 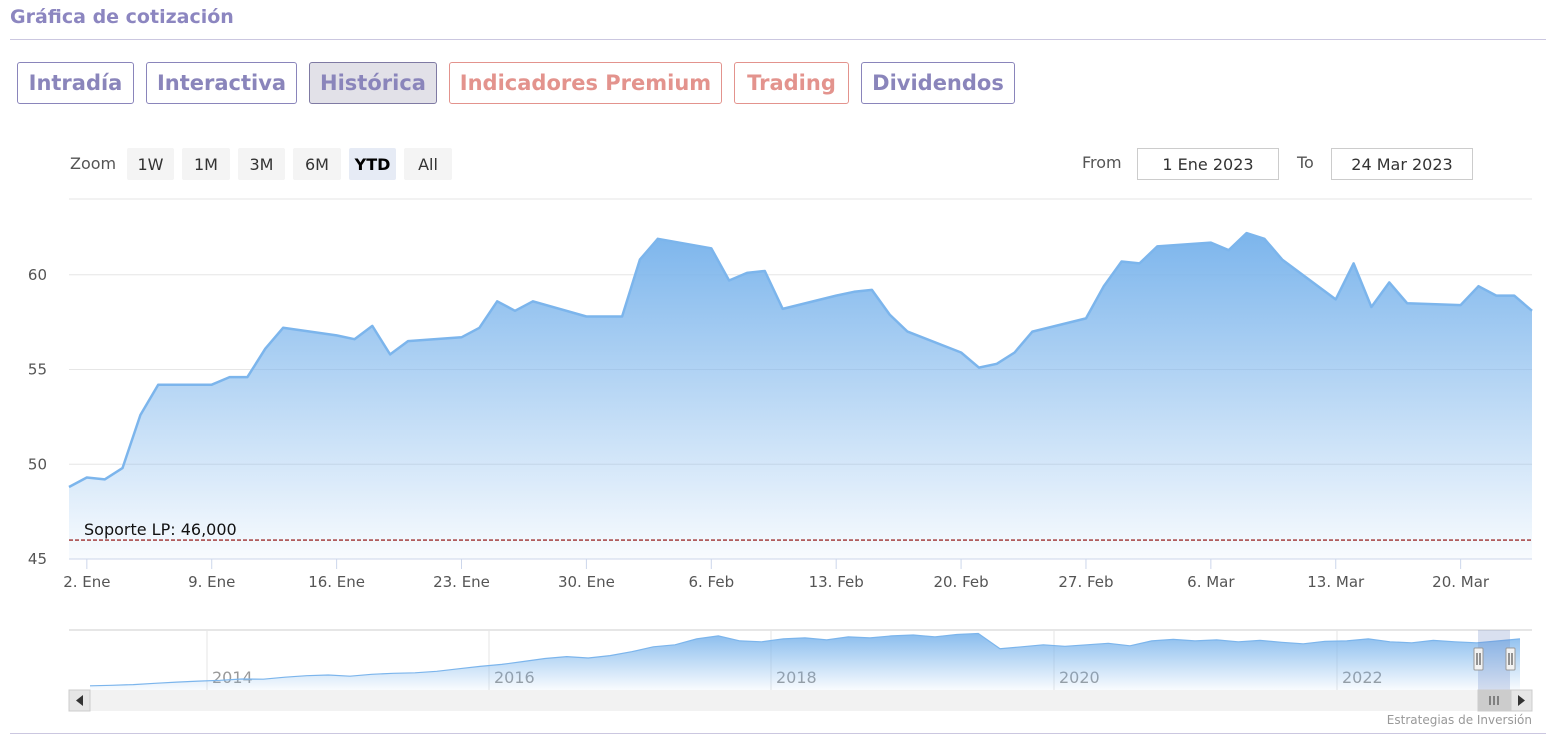 I want to click on y-tick-label: 50, so click(x=37, y=464).